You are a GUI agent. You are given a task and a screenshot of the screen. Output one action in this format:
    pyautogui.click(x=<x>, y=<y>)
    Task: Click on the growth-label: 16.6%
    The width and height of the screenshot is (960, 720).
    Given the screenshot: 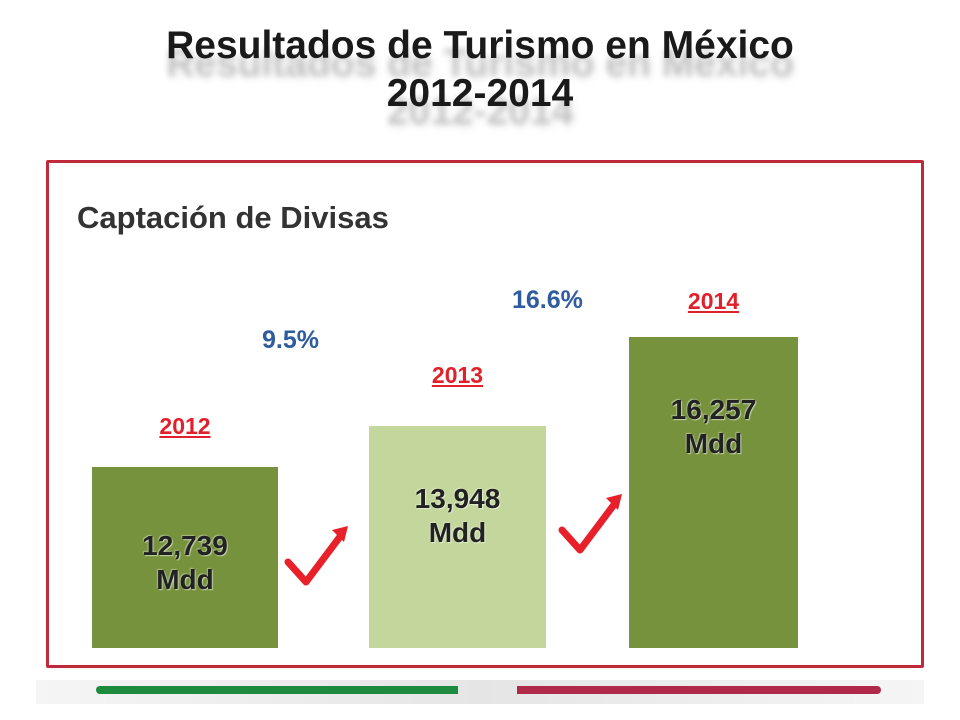 What is the action you would take?
    pyautogui.click(x=547, y=300)
    